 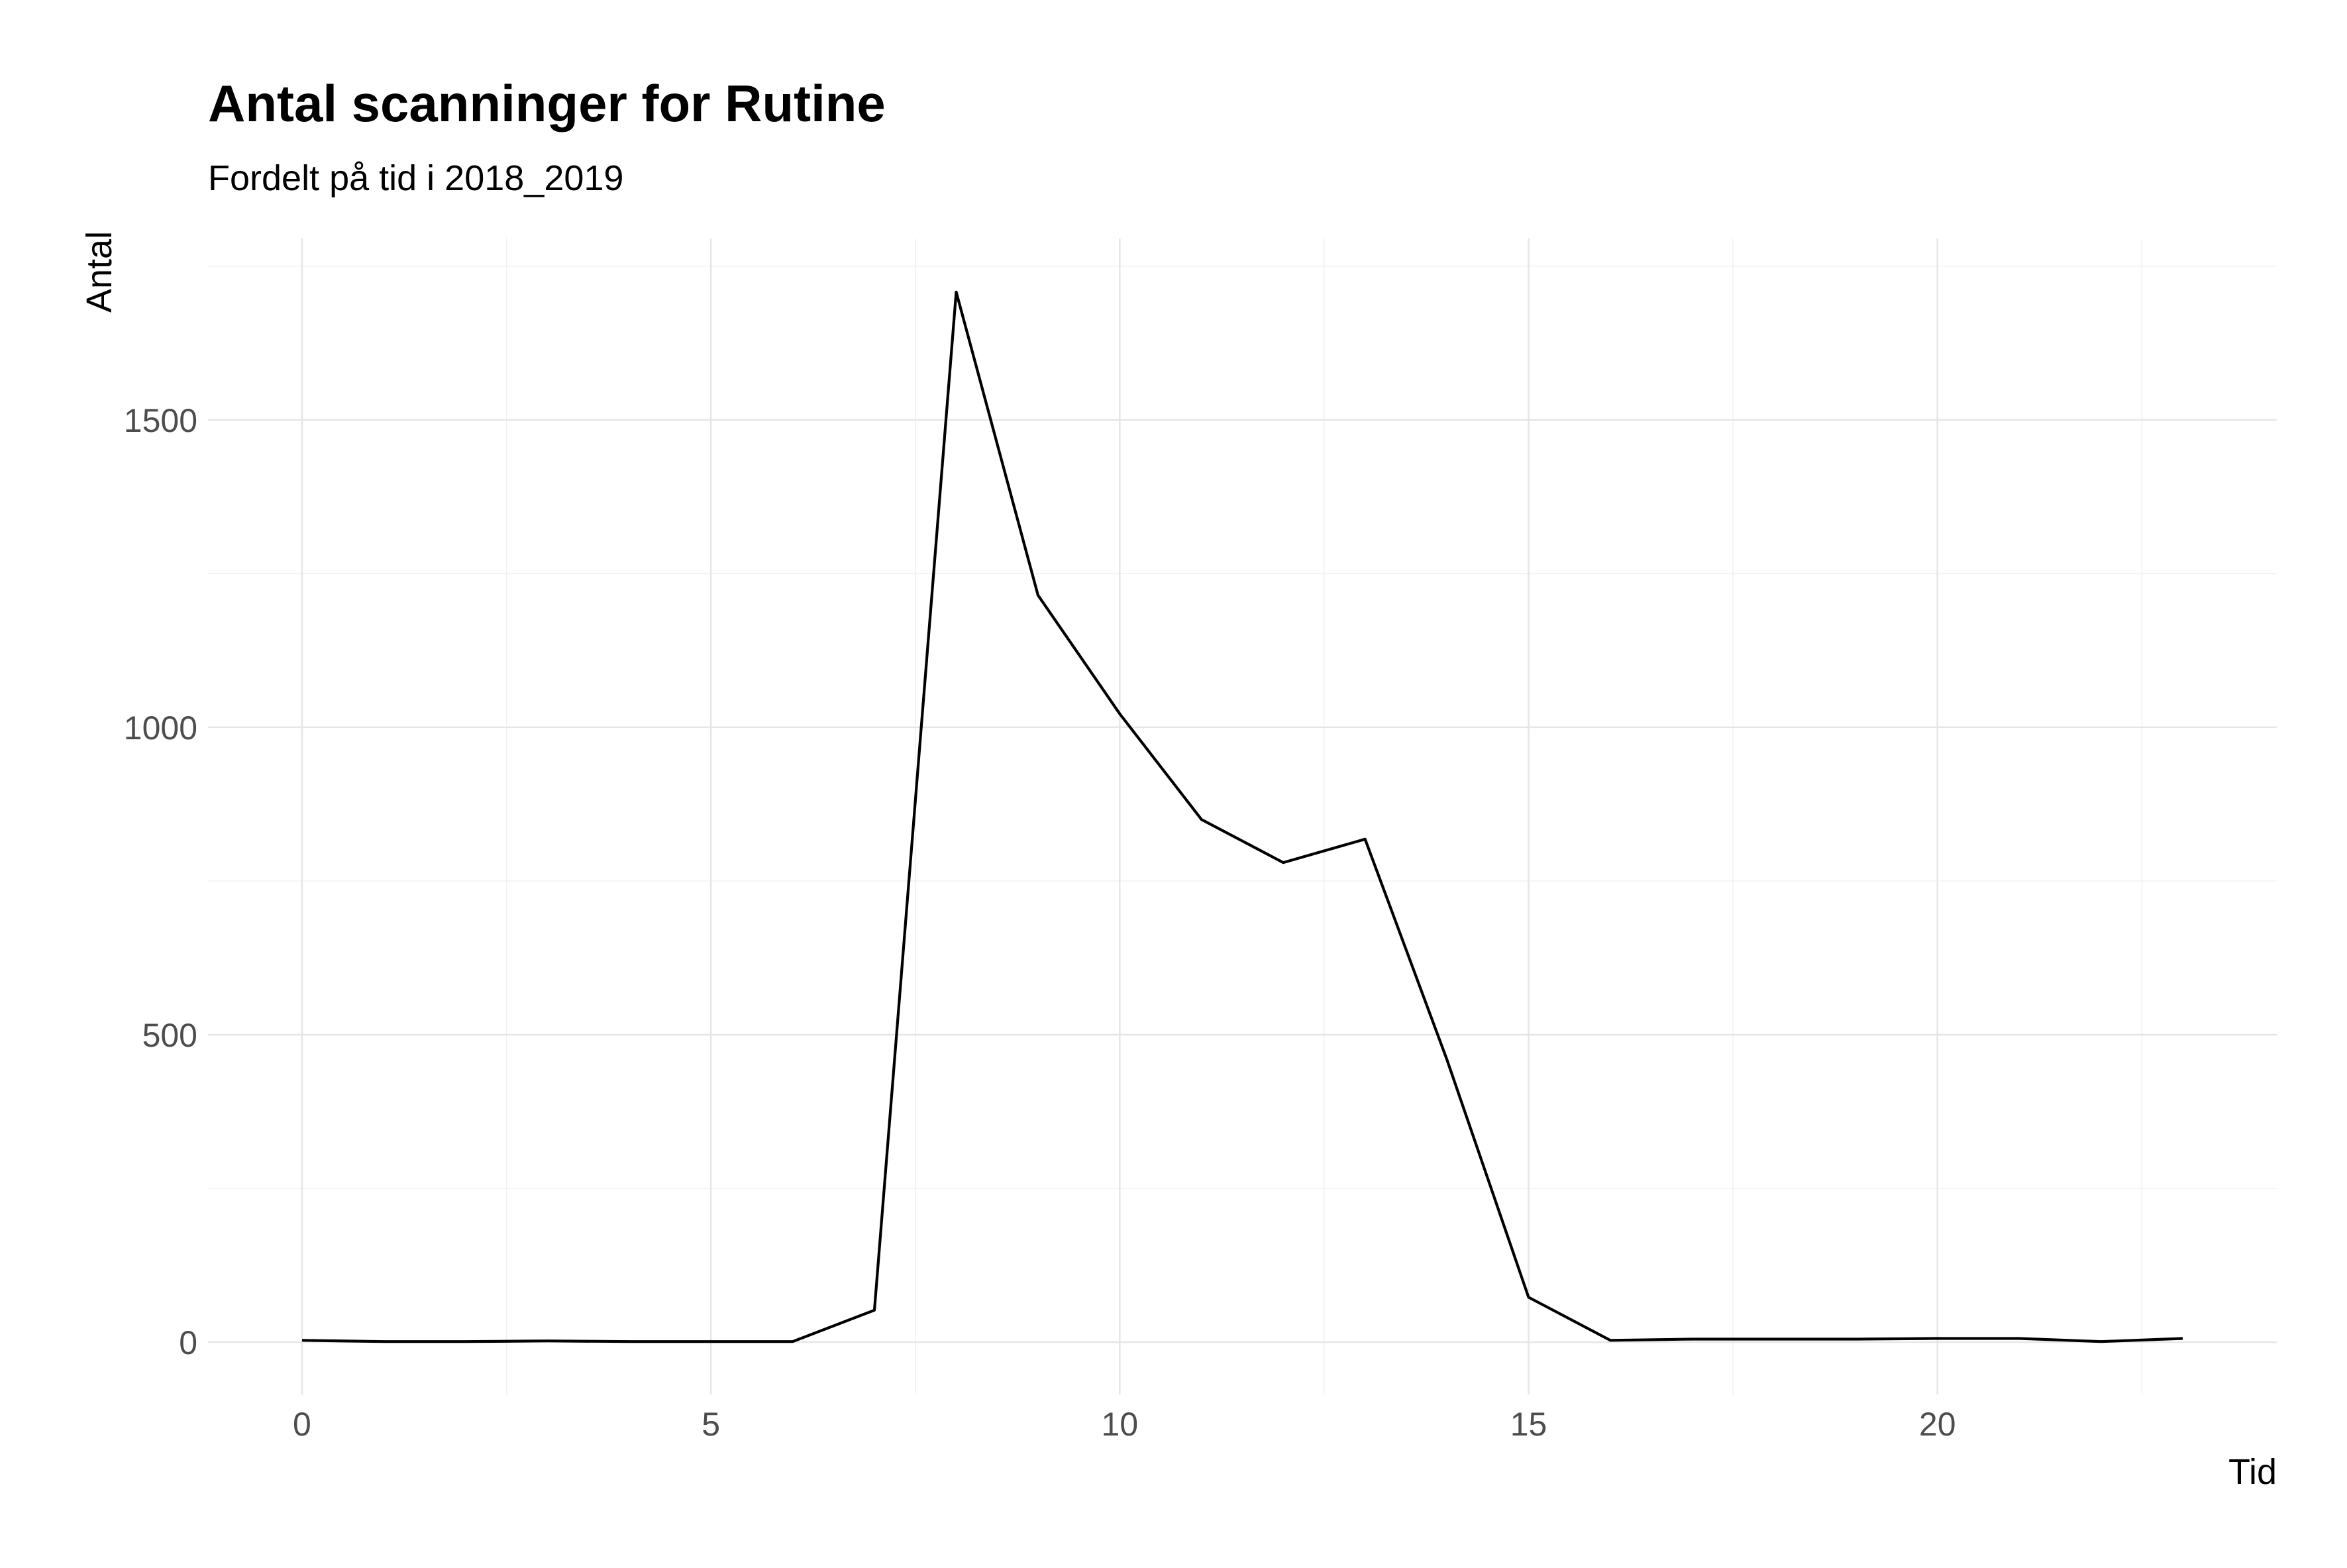 What do you see at coordinates (188, 1342) in the screenshot?
I see `y-tick-label: 0` at bounding box center [188, 1342].